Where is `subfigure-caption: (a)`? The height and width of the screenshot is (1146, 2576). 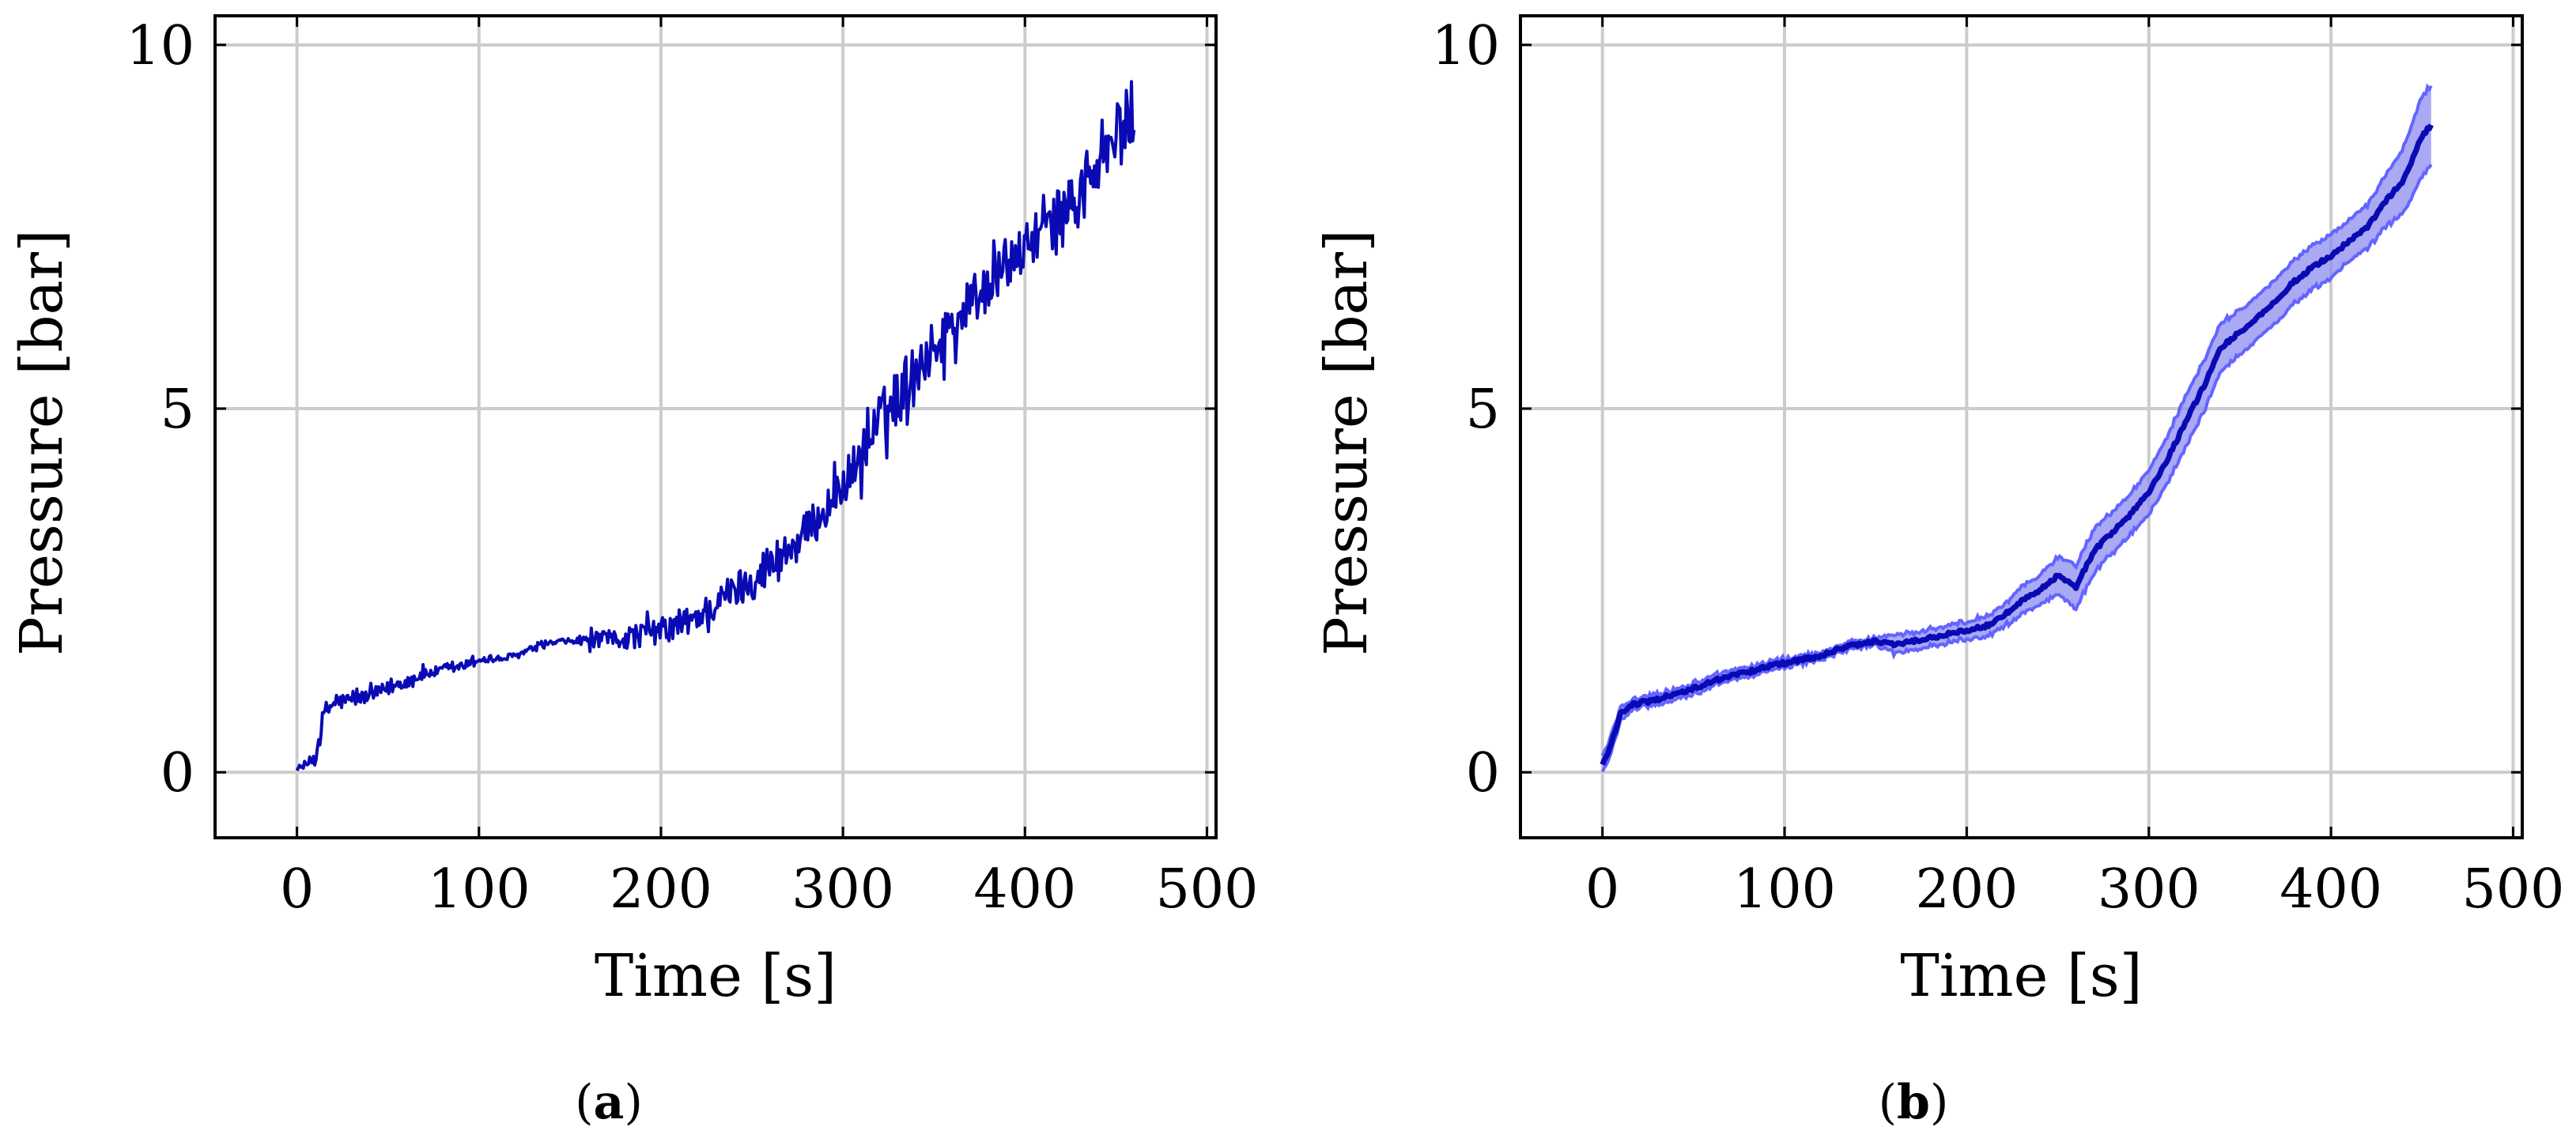
subfigure-caption: (a) is located at coordinates (609, 1102).